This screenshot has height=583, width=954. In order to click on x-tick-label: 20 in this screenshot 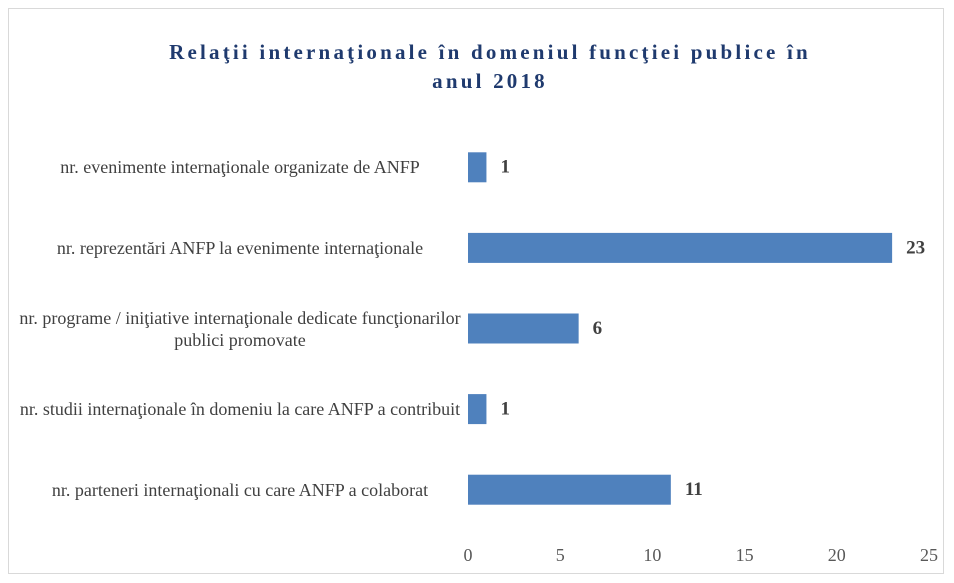, I will do `click(837, 555)`.